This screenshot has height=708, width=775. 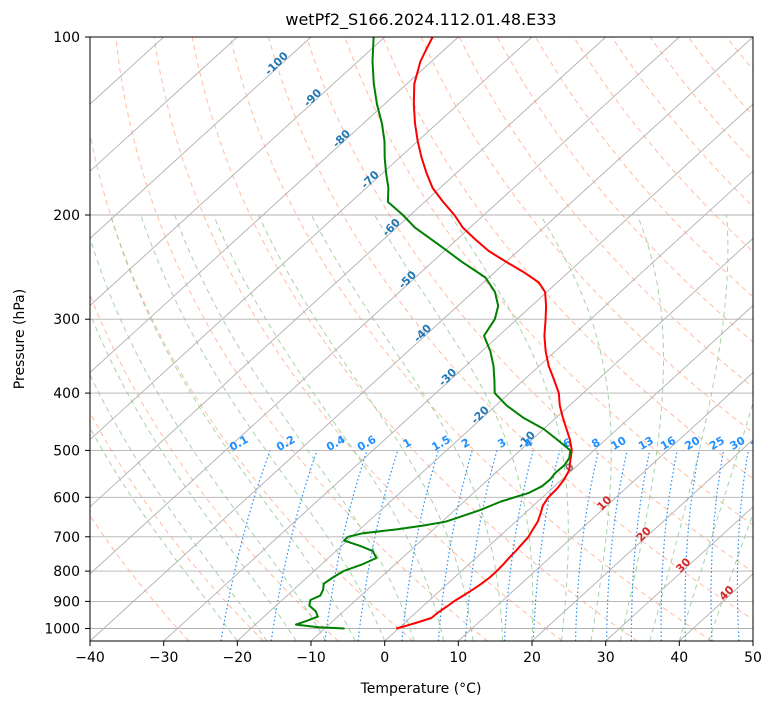 What do you see at coordinates (90, 658) in the screenshot?
I see `x-tick-label: −40` at bounding box center [90, 658].